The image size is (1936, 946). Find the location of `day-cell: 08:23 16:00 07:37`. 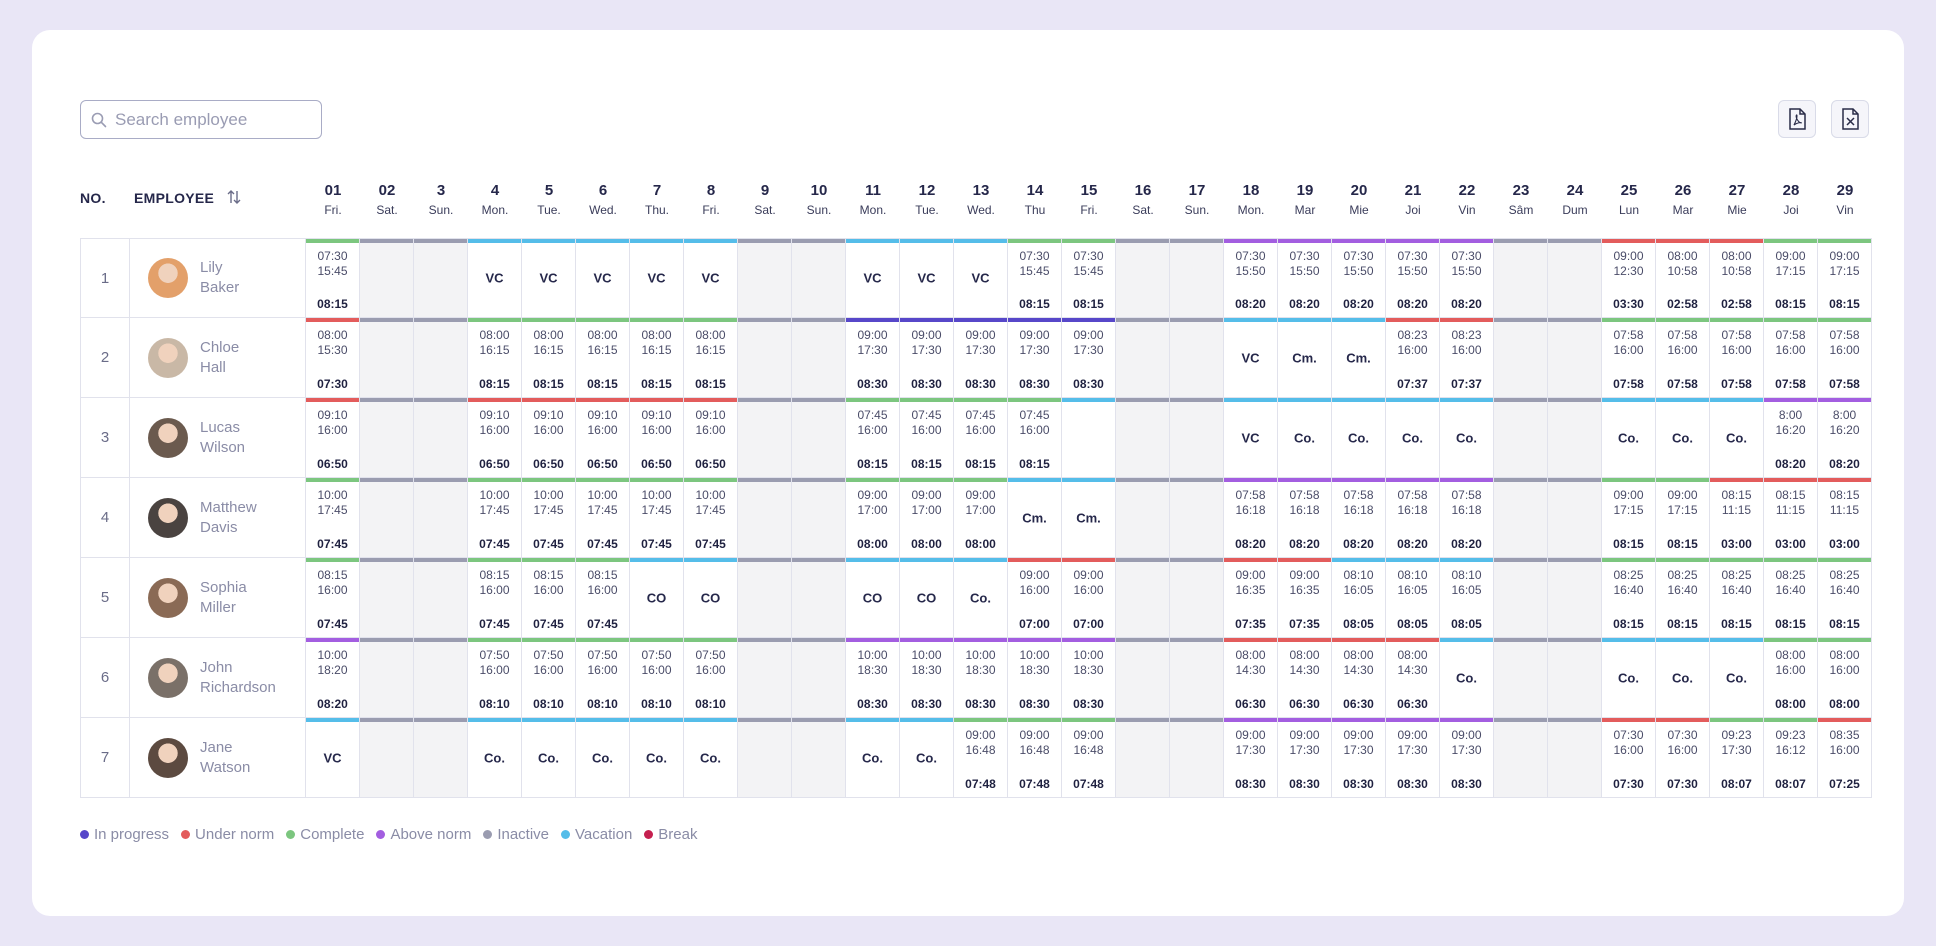

day-cell: 08:23 16:00 07:37 is located at coordinates (1467, 358).